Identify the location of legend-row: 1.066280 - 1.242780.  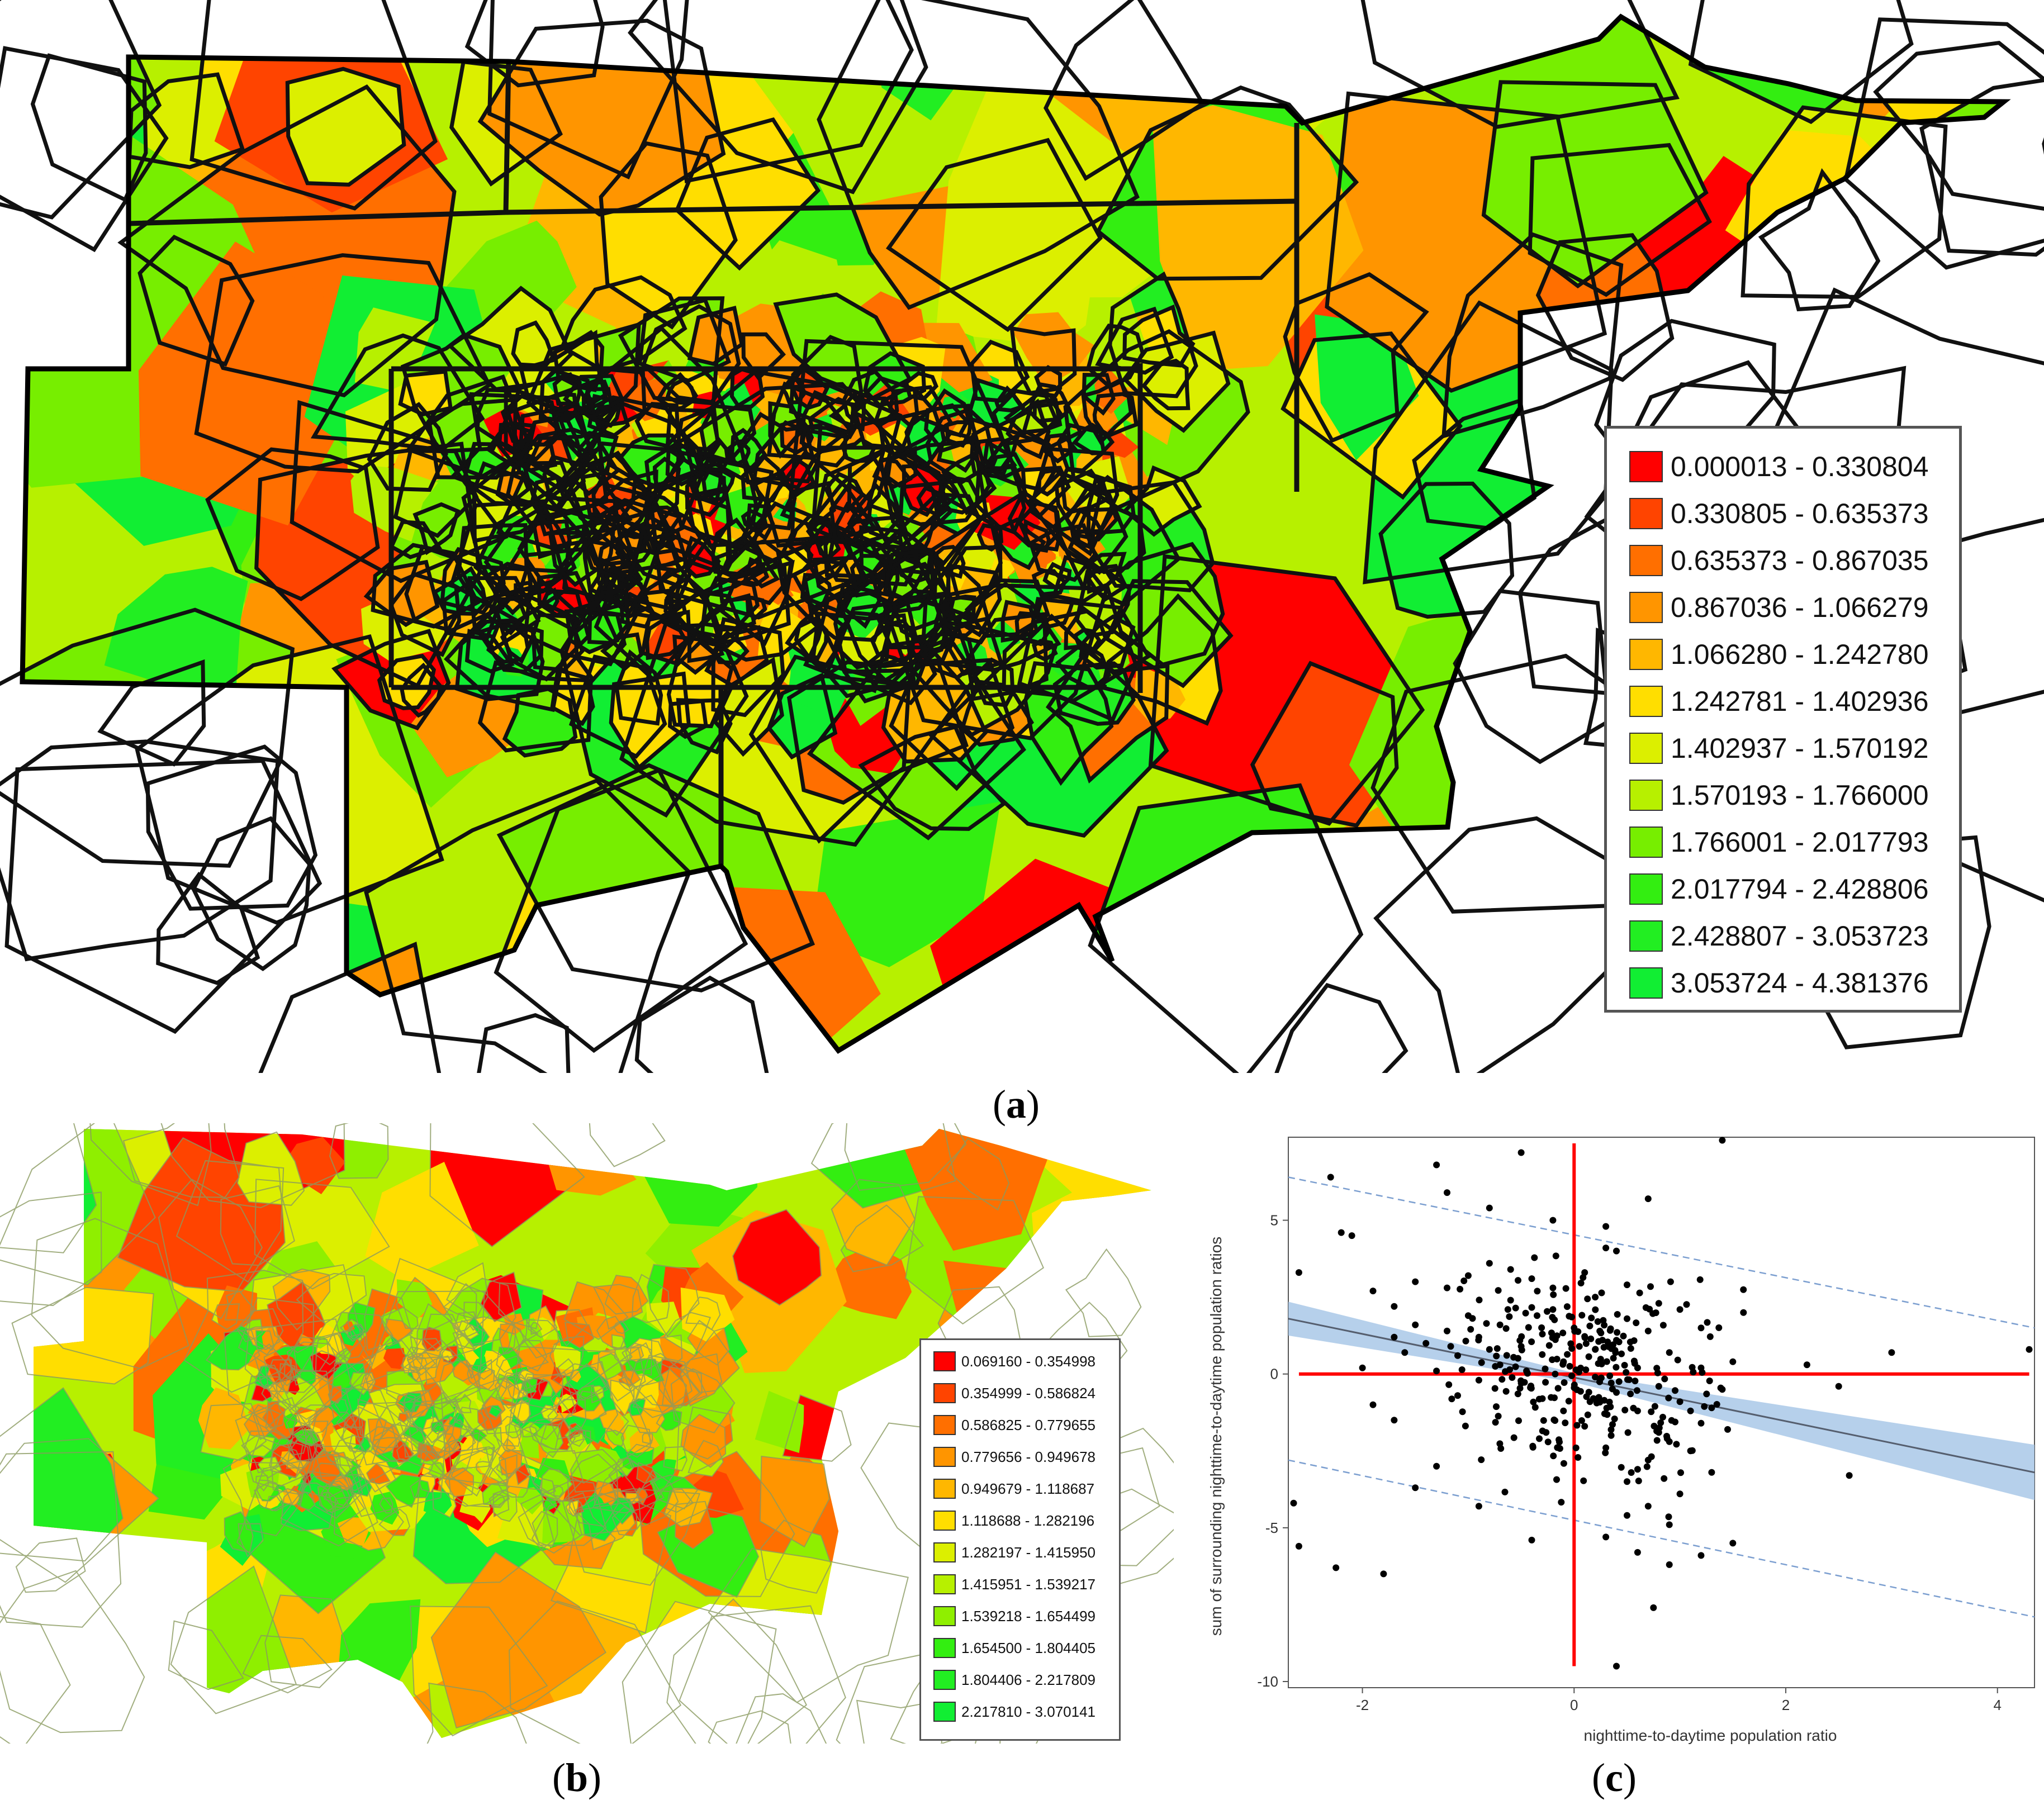
(1783, 654).